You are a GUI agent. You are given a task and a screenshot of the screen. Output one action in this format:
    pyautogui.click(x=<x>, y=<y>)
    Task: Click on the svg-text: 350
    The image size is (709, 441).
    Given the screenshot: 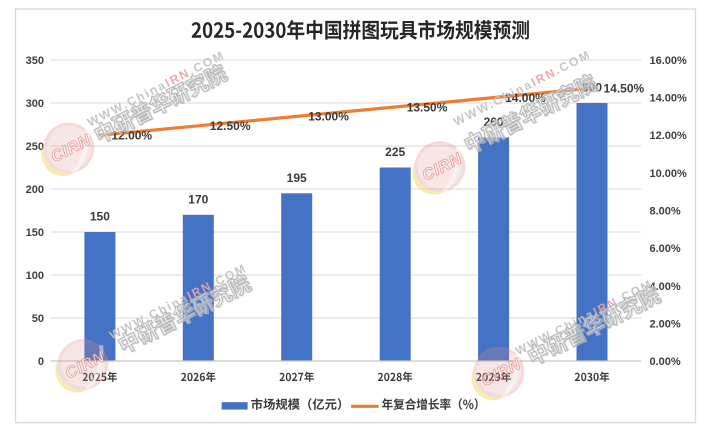 What is the action you would take?
    pyautogui.click(x=35, y=61)
    